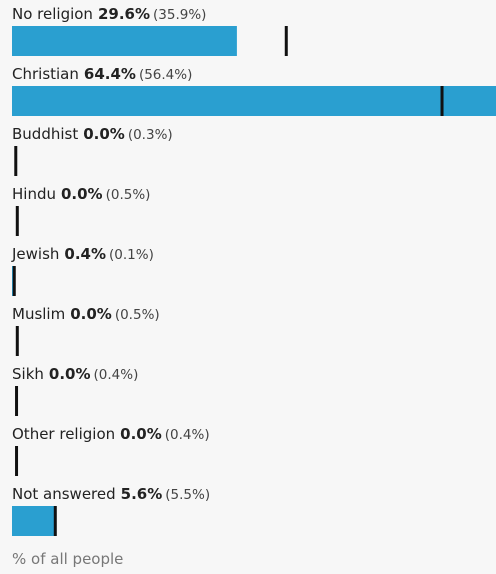  Describe the element at coordinates (34, 194) in the screenshot. I see `category-label: Hindu` at that location.